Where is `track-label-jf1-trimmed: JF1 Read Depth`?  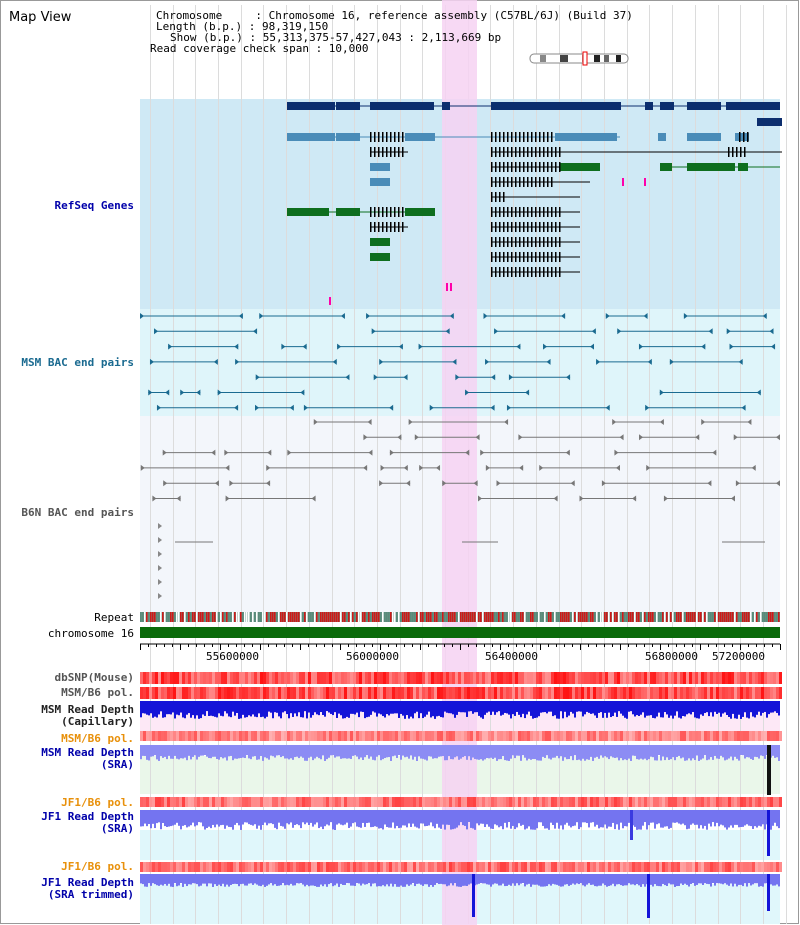 track-label-jf1-trimmed: JF1 Read Depth is located at coordinates (87, 882).